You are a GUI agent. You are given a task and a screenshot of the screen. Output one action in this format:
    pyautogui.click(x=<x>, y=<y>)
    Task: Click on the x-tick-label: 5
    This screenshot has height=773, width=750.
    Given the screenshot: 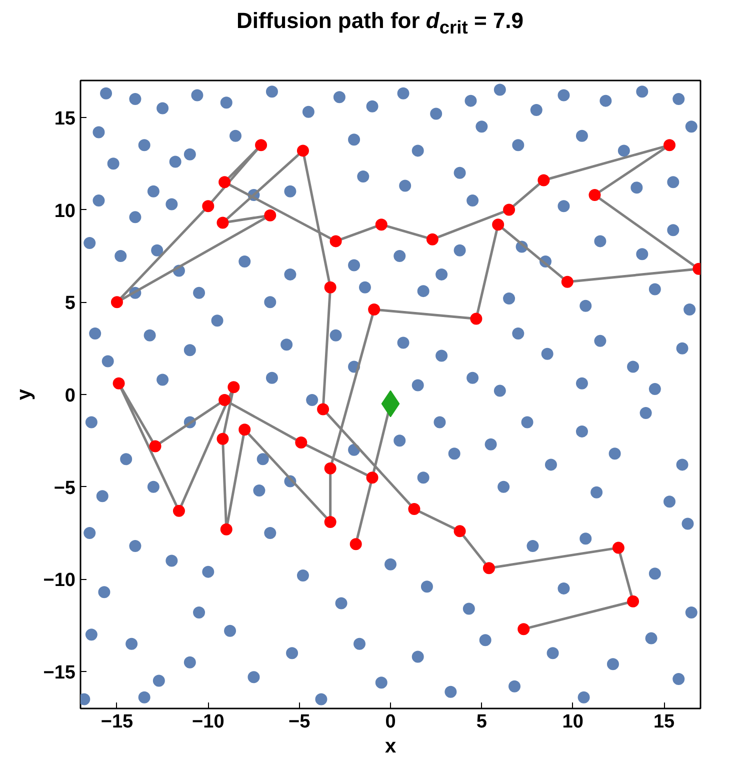 What is the action you would take?
    pyautogui.click(x=482, y=722)
    